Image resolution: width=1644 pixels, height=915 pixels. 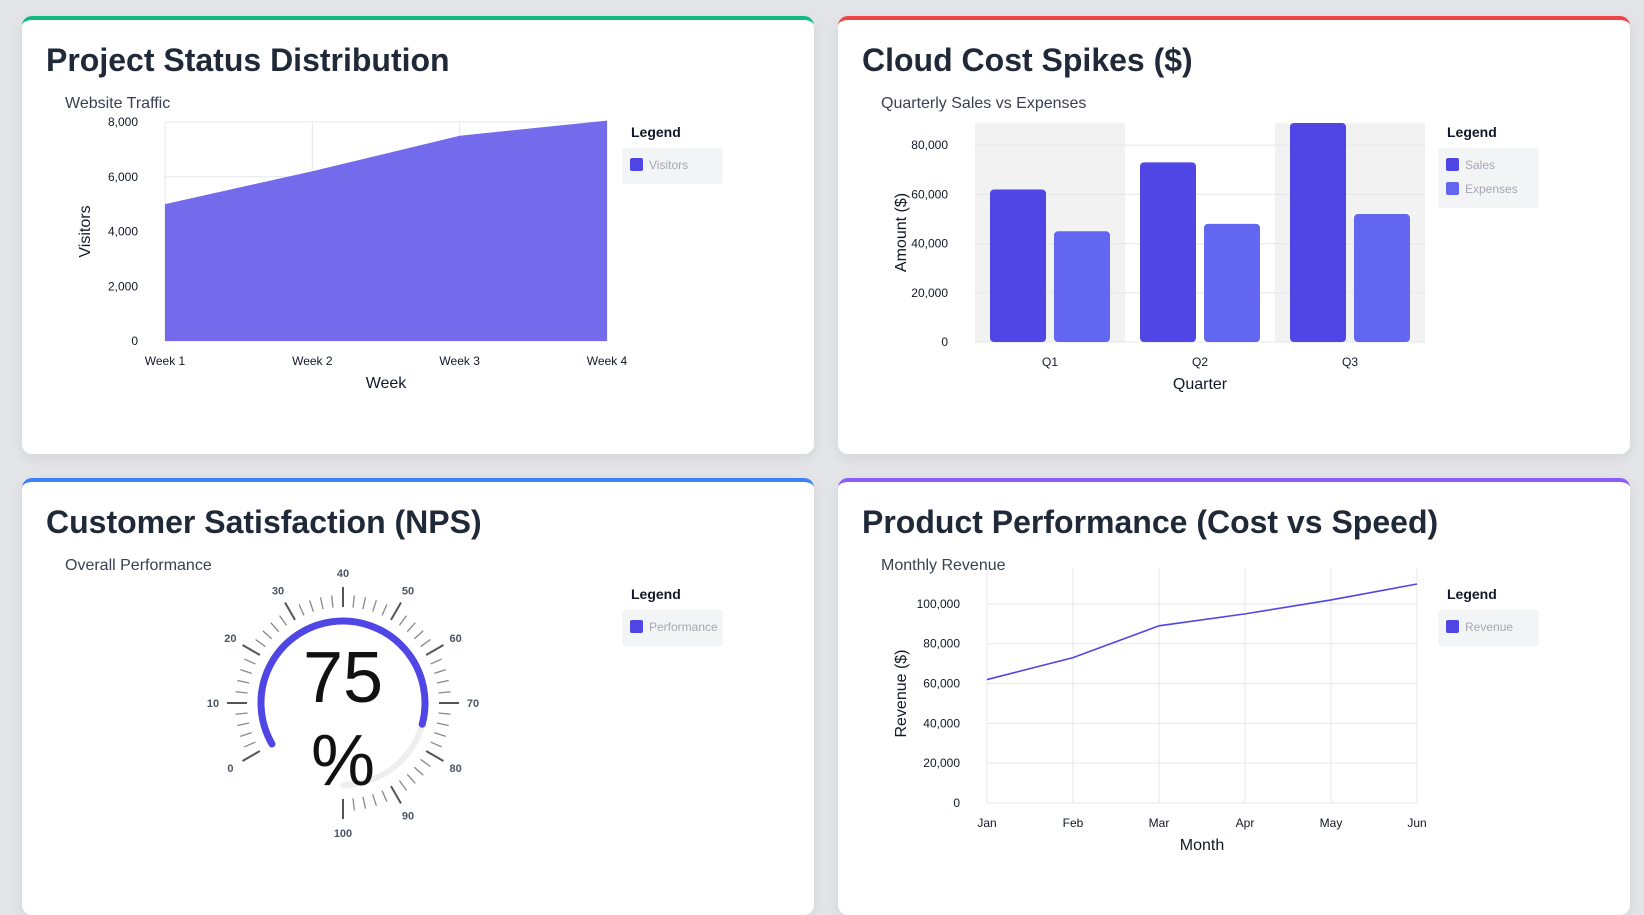 What do you see at coordinates (85, 231) in the screenshot?
I see `y-axis-title: Visitors` at bounding box center [85, 231].